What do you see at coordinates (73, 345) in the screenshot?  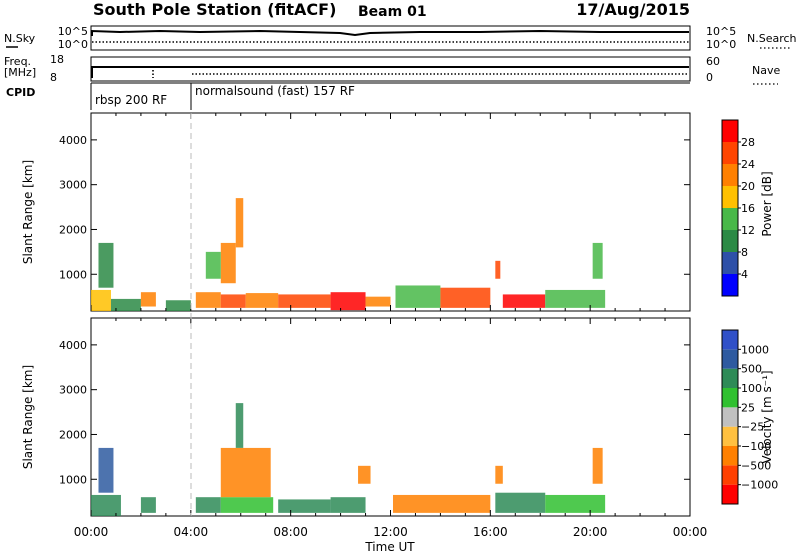 I see `y-tick-label: 4000` at bounding box center [73, 345].